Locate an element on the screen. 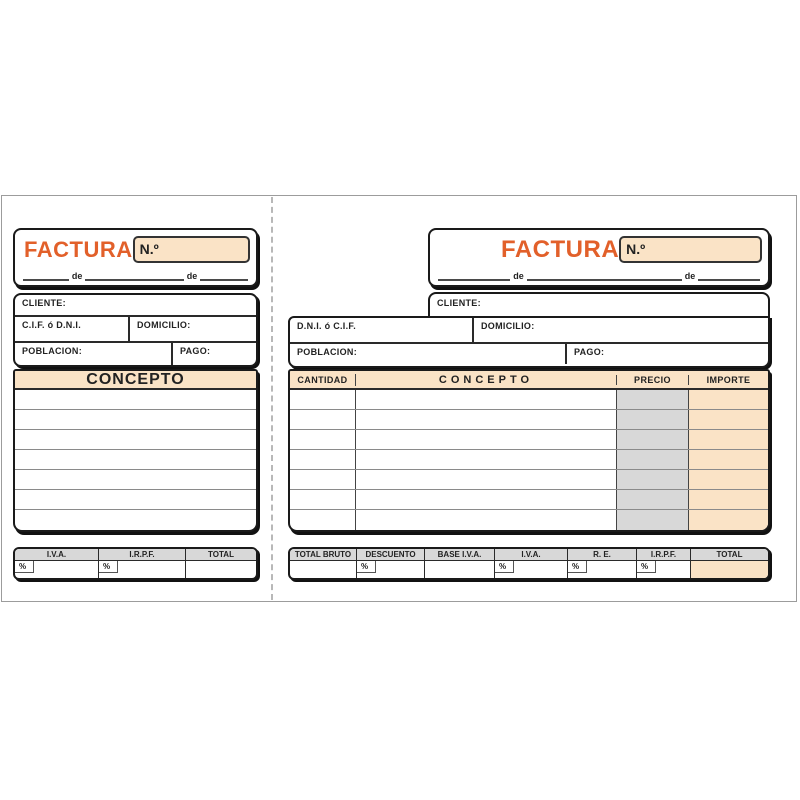  re-header: R. E. is located at coordinates (601, 555).